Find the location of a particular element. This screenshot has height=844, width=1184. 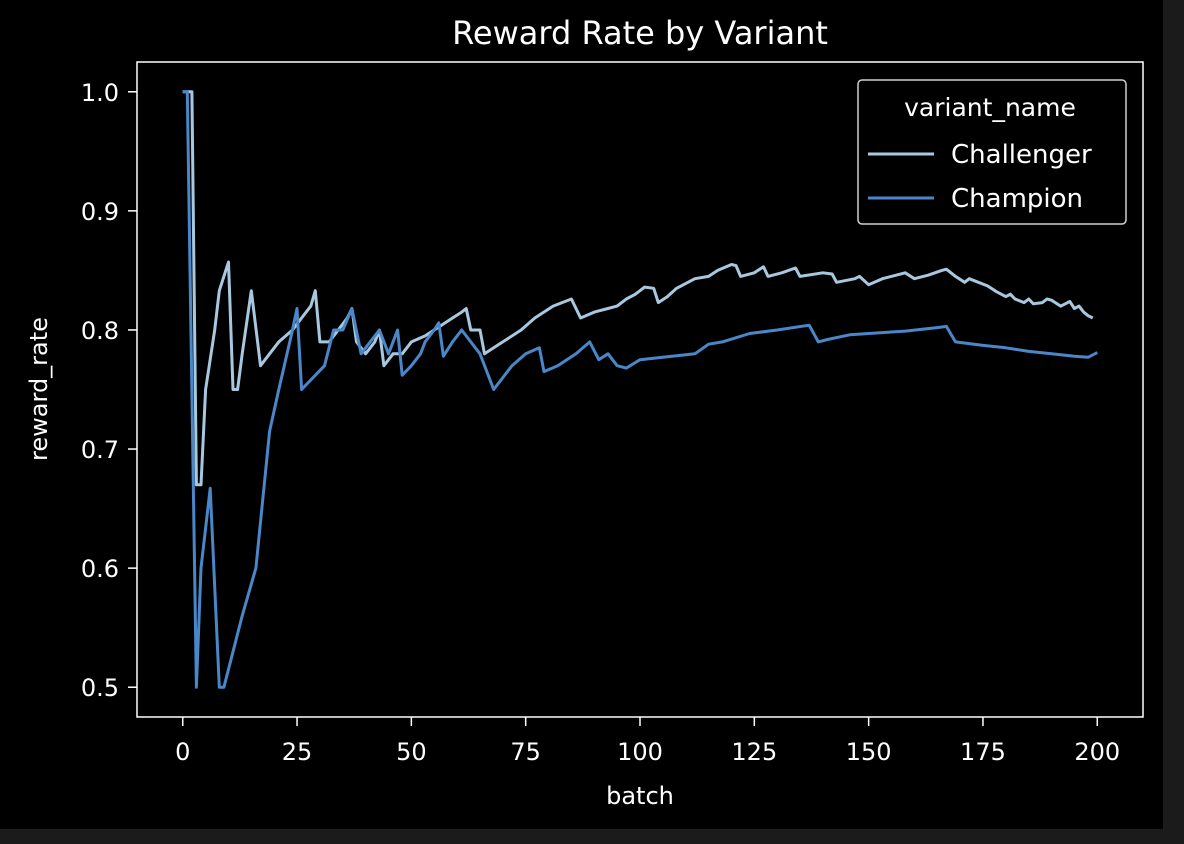

legend-box is located at coordinates (992, 152).